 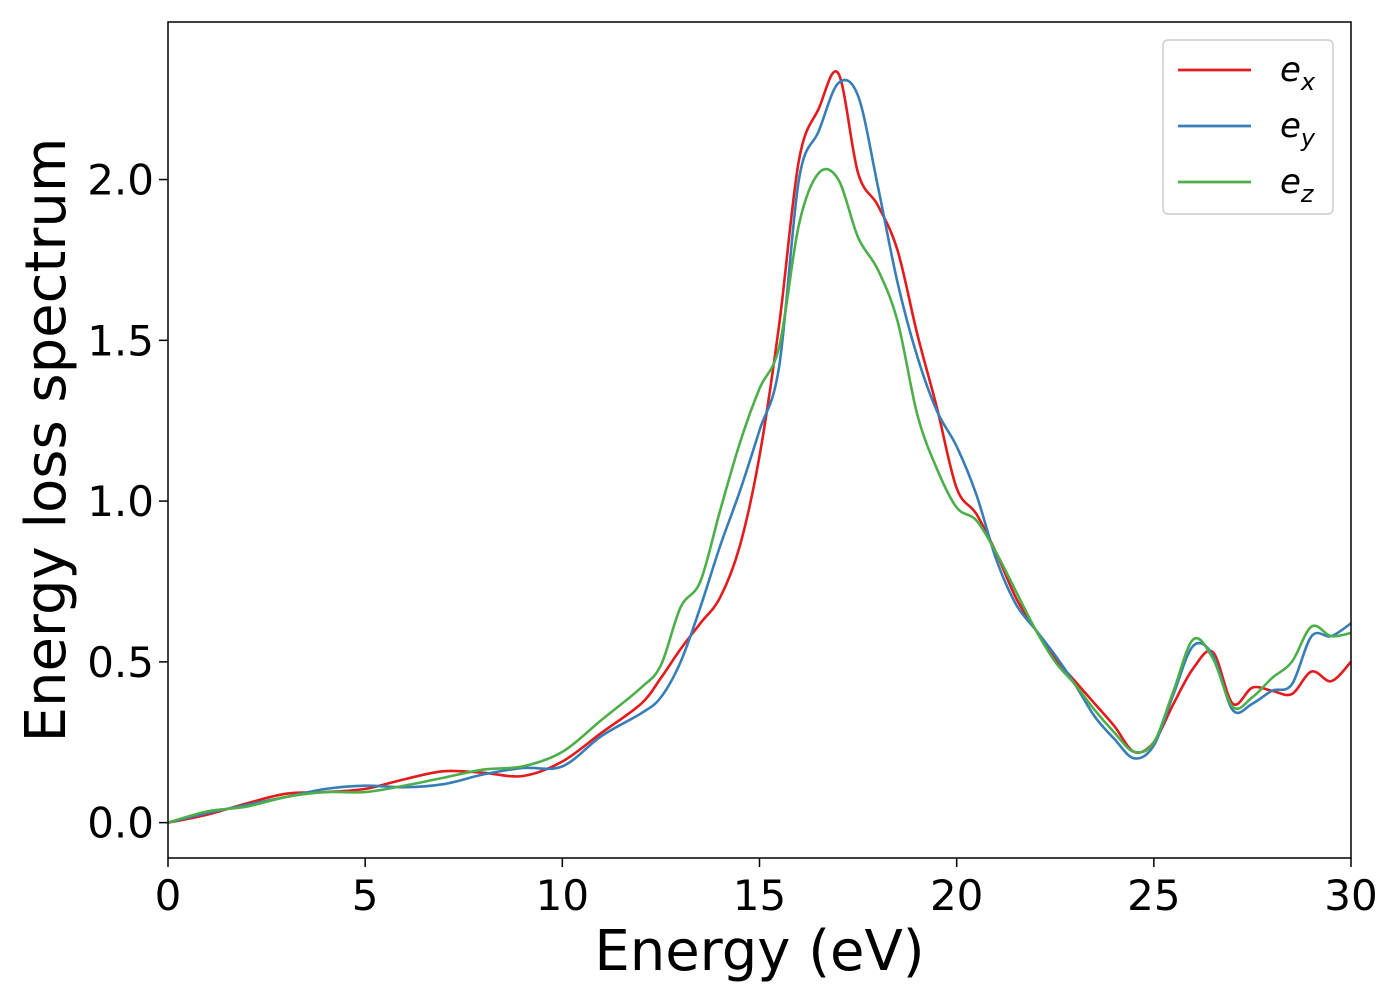 I want to click on x-tick-label: 25, so click(x=1153, y=895).